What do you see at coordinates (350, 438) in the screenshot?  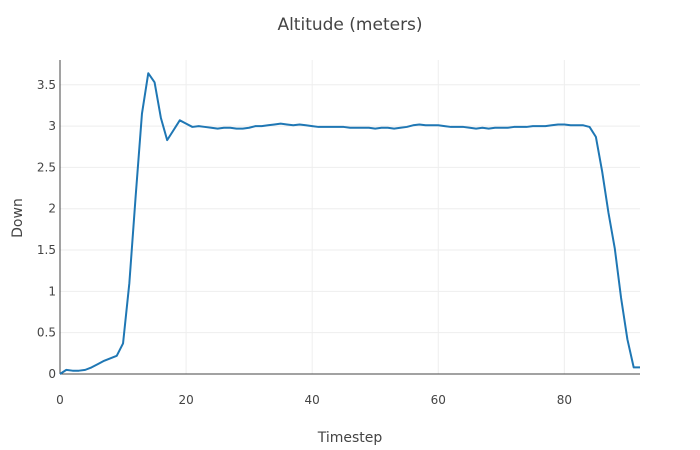 I see `x-axis-label: Timestep` at bounding box center [350, 438].